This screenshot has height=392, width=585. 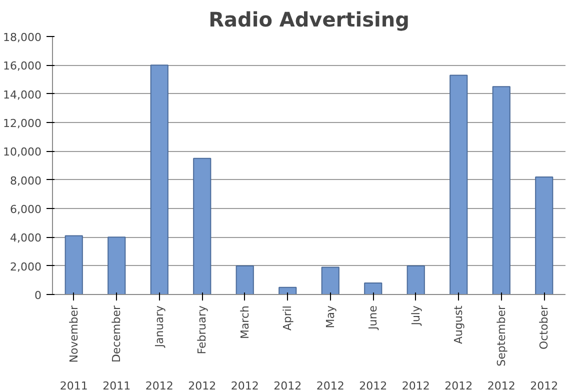 I want to click on x-tick-label: November, so click(x=73, y=334).